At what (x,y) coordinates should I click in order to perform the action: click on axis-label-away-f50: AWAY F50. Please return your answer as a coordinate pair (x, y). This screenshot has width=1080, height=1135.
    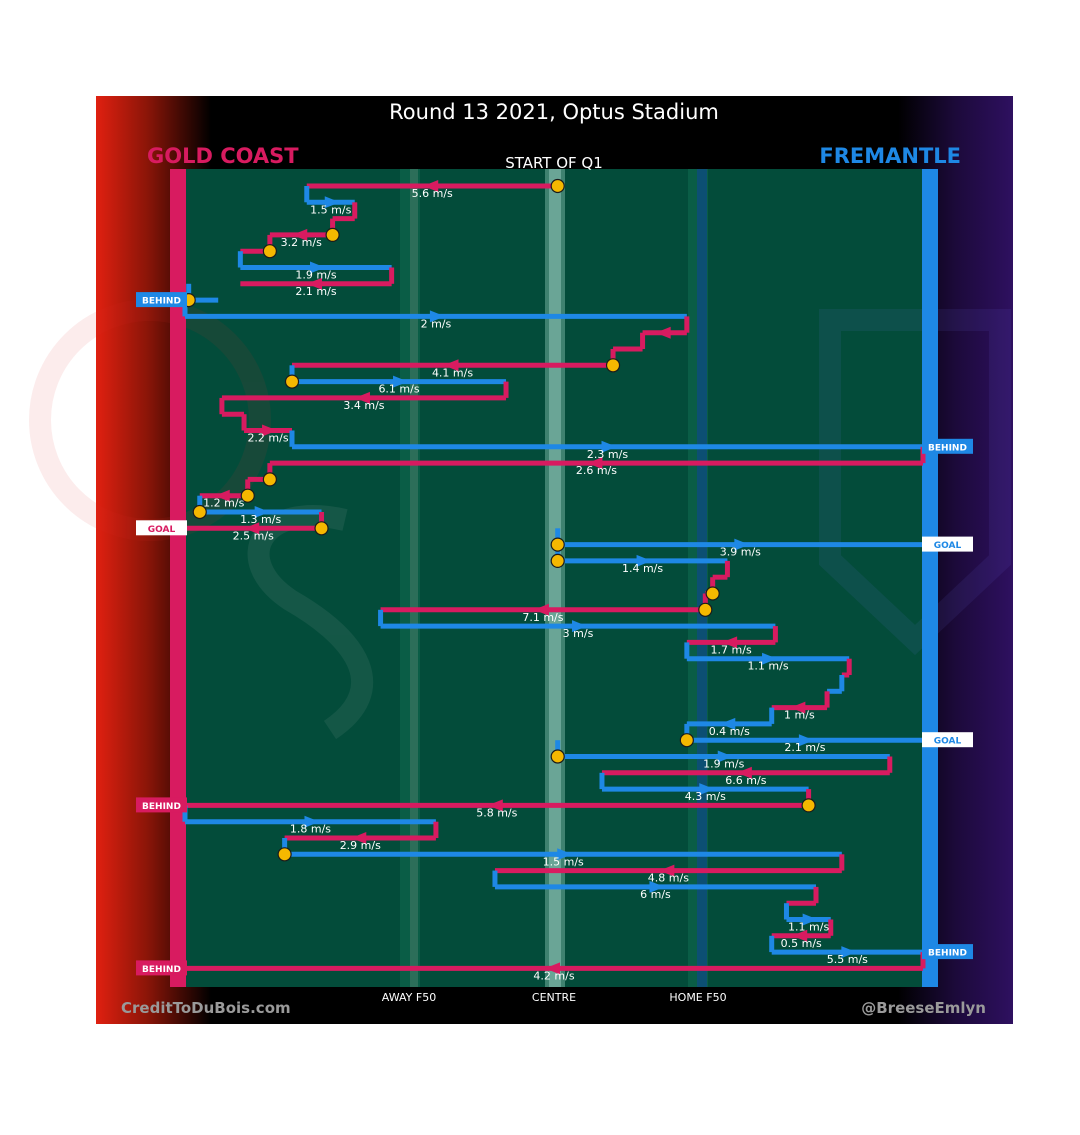
    Looking at the image, I should click on (409, 997).